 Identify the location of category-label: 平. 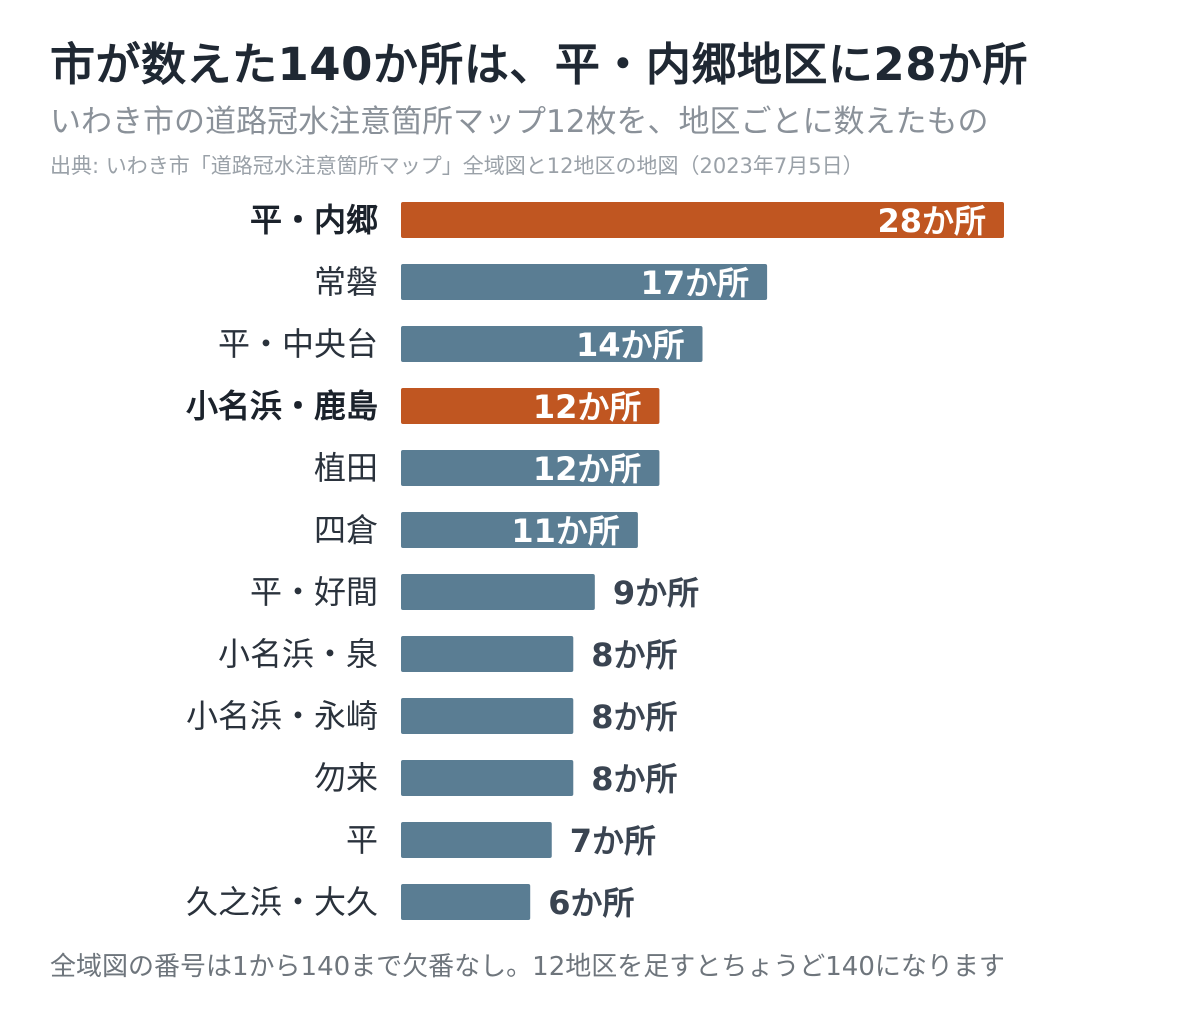
(362, 840).